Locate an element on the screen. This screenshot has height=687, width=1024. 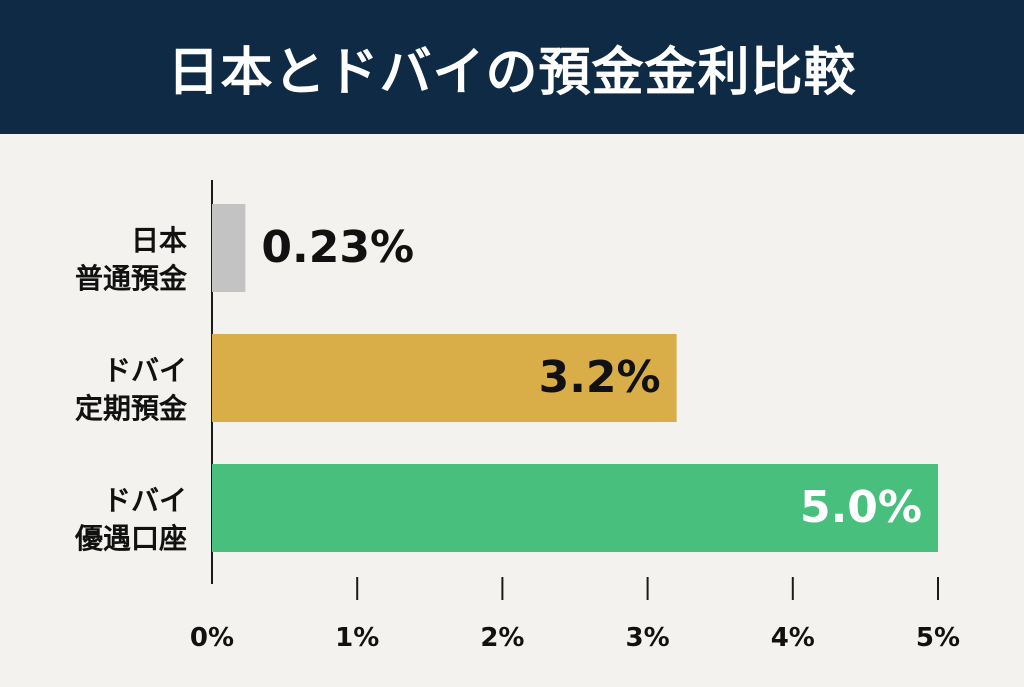
x-tick-label: 1% is located at coordinates (357, 638).